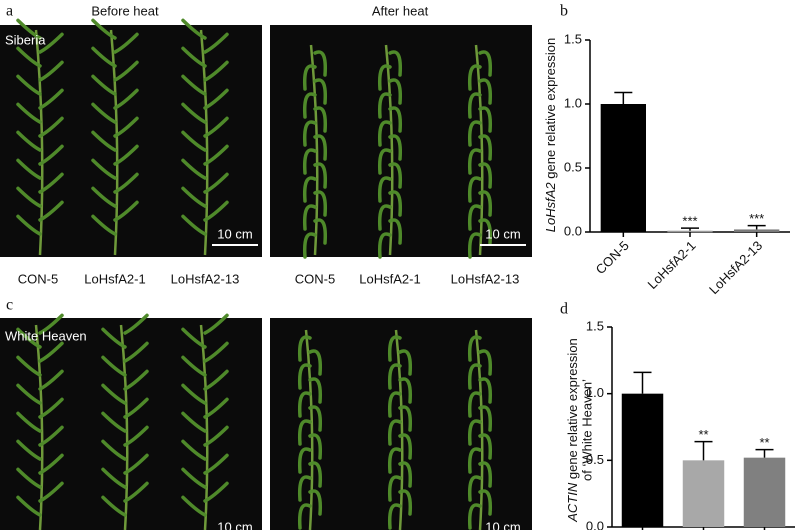  I want to click on y-tick-label: 0.5, so click(595, 459).